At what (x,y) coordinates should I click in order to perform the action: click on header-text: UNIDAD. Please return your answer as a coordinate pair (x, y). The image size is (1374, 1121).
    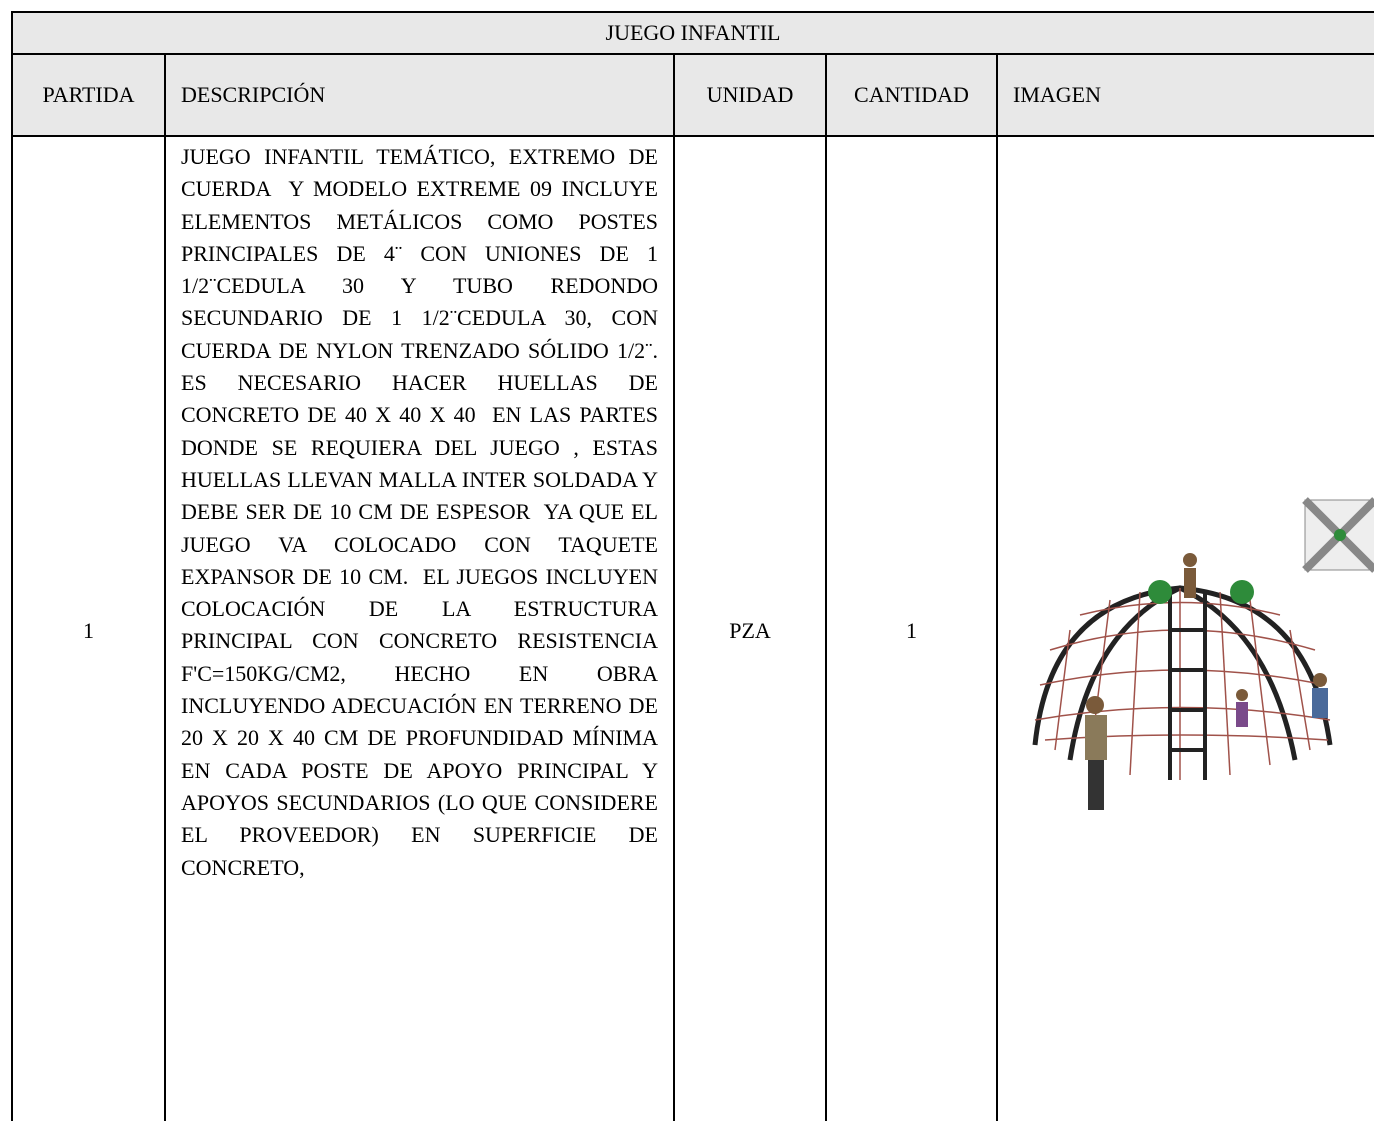
    Looking at the image, I should click on (750, 94).